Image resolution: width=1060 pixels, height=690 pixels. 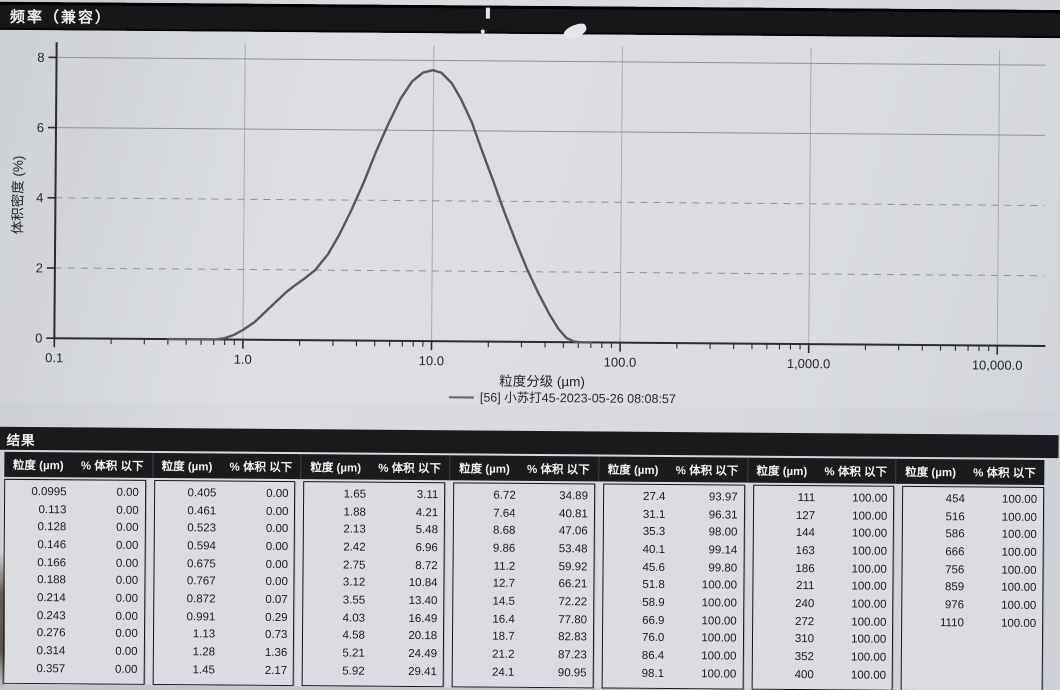 I want to click on size-value: 58.9, so click(x=653, y=602).